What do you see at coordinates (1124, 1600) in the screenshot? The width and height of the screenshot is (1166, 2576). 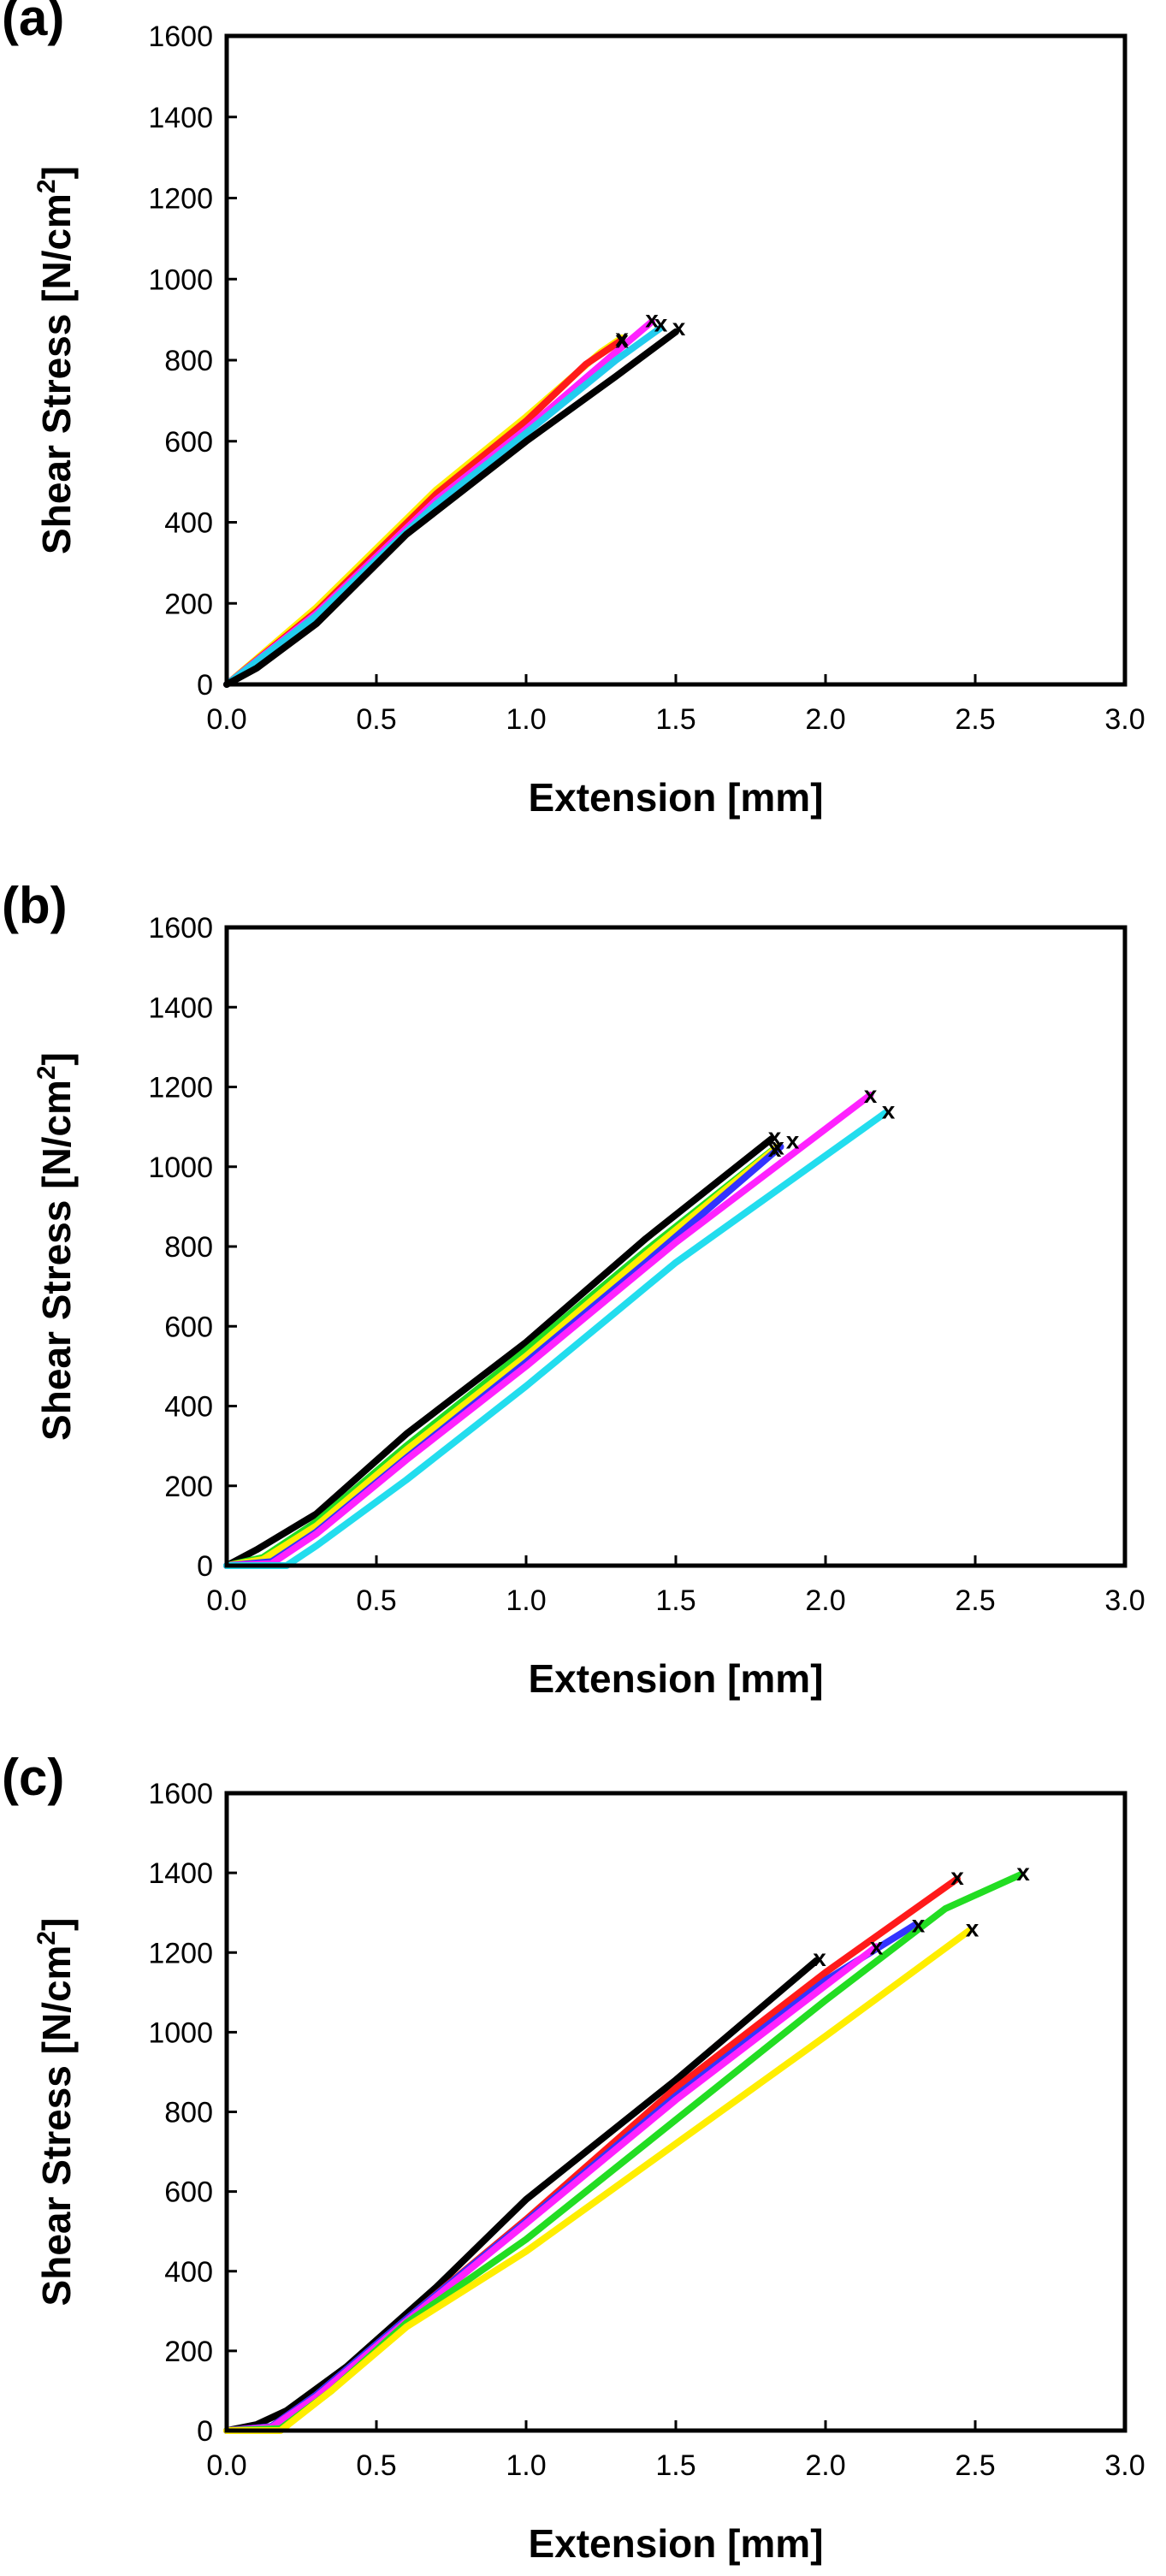 I see `x-tick-label-b: 3.0` at bounding box center [1124, 1600].